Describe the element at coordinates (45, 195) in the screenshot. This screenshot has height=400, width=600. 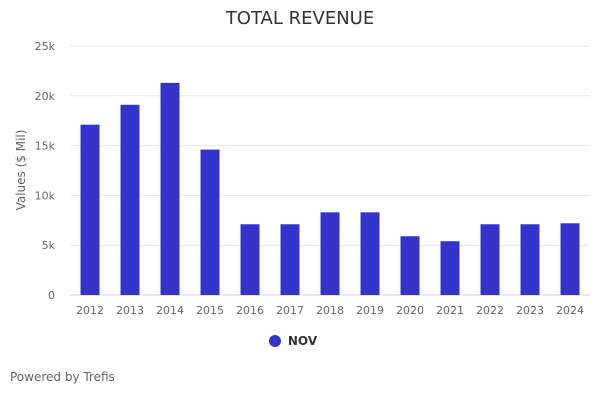
I see `y-tick-label: 10k` at that location.